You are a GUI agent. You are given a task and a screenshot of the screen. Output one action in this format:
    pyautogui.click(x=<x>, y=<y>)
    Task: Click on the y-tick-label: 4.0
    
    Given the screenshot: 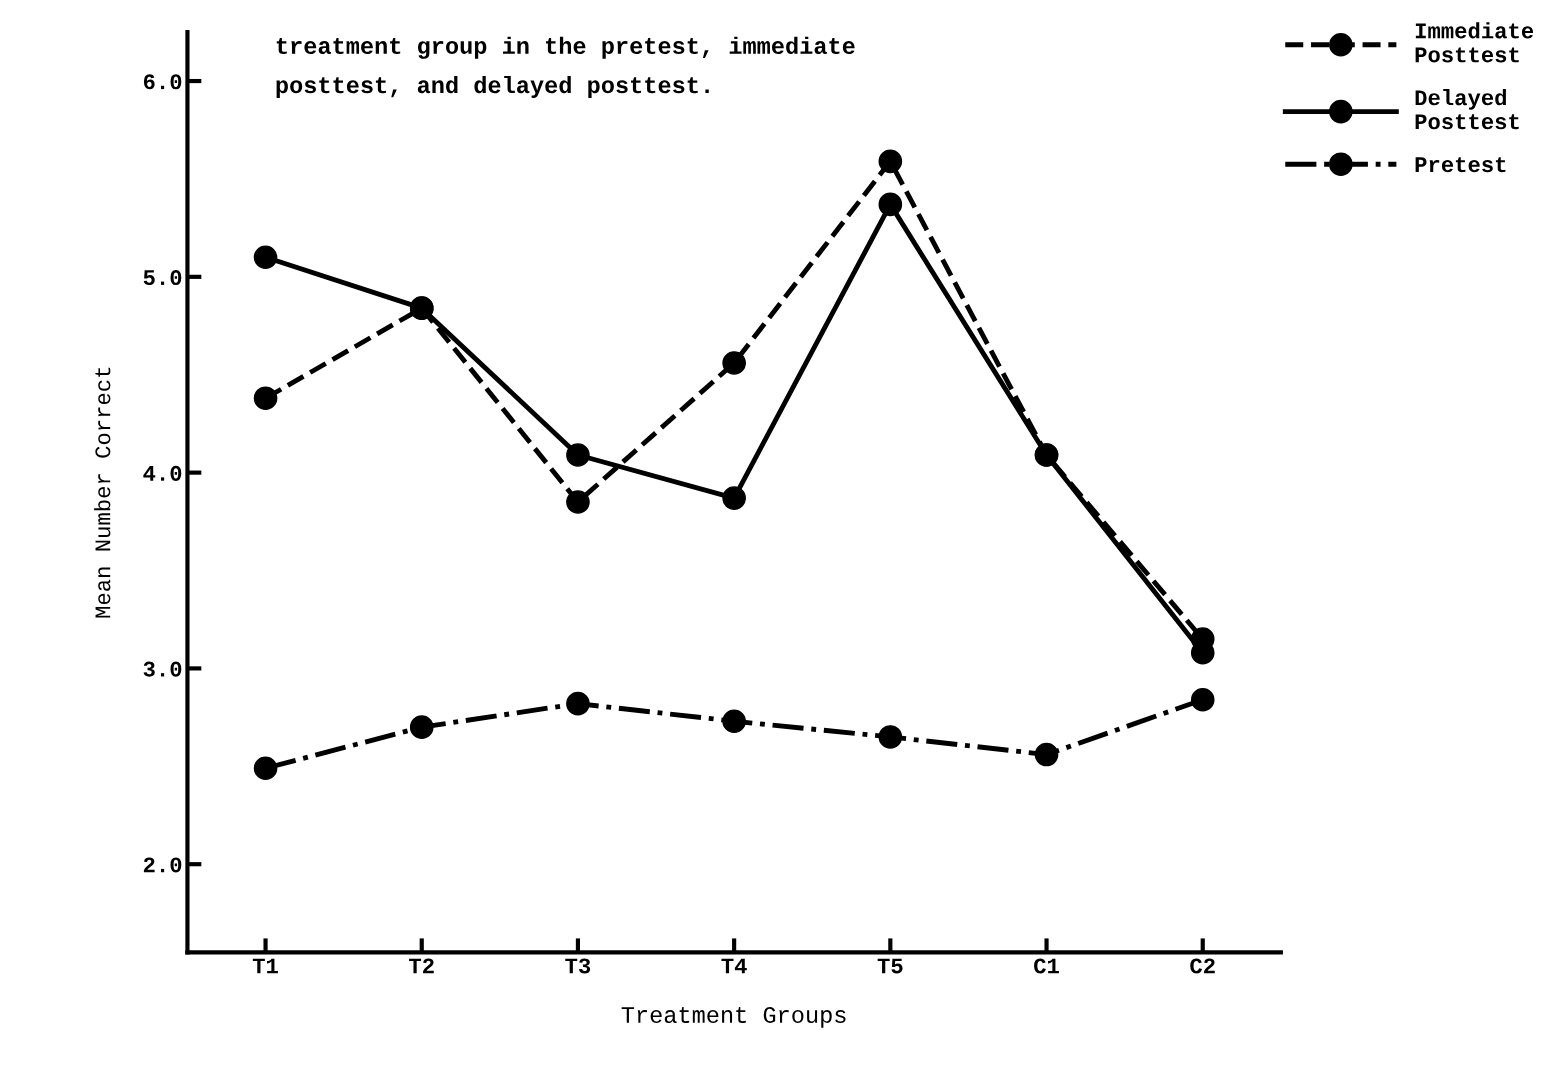 What is the action you would take?
    pyautogui.click(x=162, y=473)
    